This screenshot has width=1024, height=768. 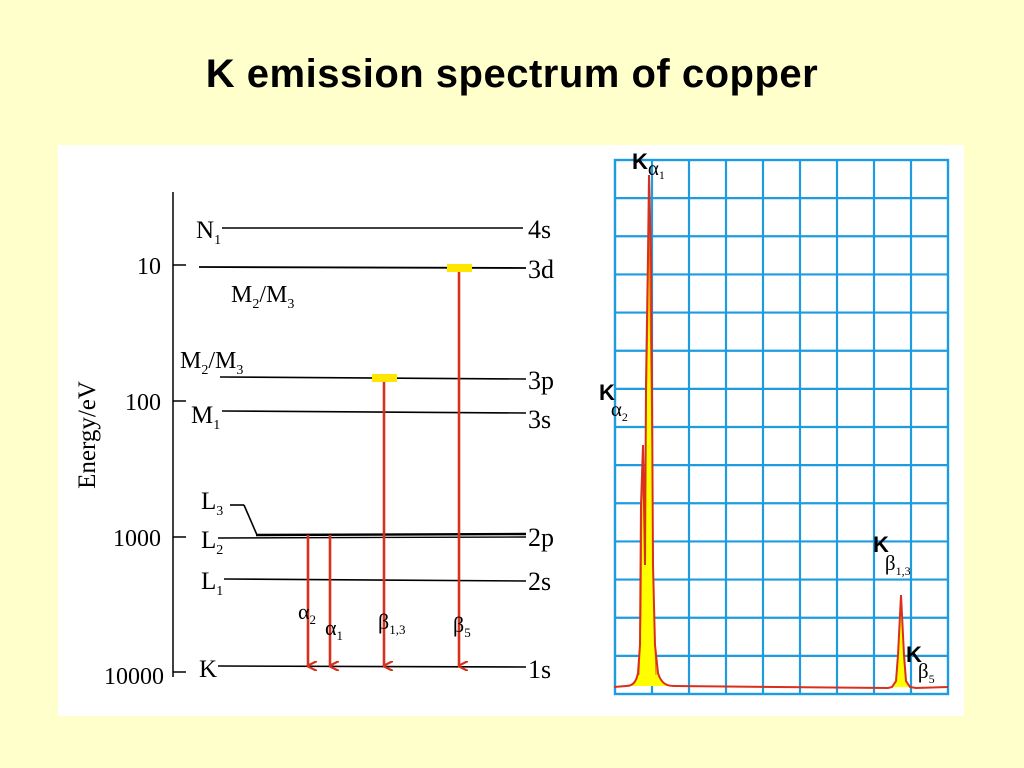 What do you see at coordinates (901, 641) in the screenshot?
I see `peak-fill-k-beta13` at bounding box center [901, 641].